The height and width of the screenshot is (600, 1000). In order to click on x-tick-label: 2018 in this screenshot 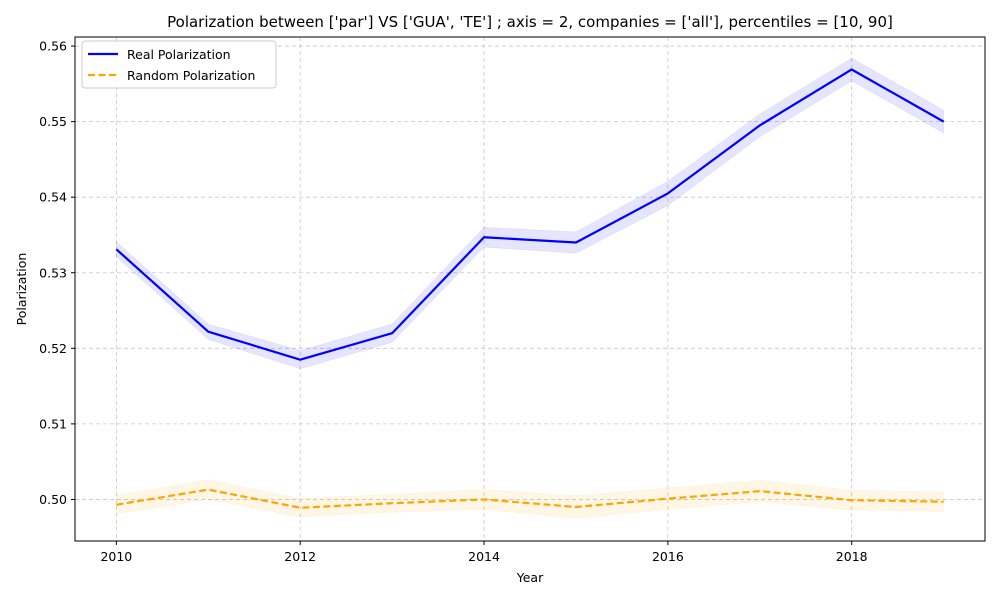, I will do `click(852, 556)`.